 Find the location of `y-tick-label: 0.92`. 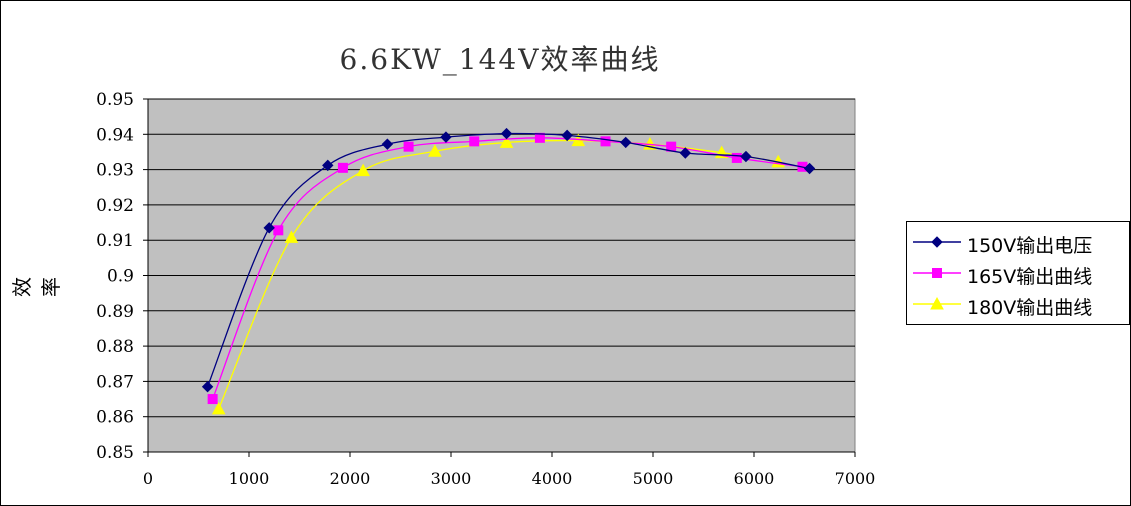

y-tick-label: 0.92 is located at coordinates (115, 206).